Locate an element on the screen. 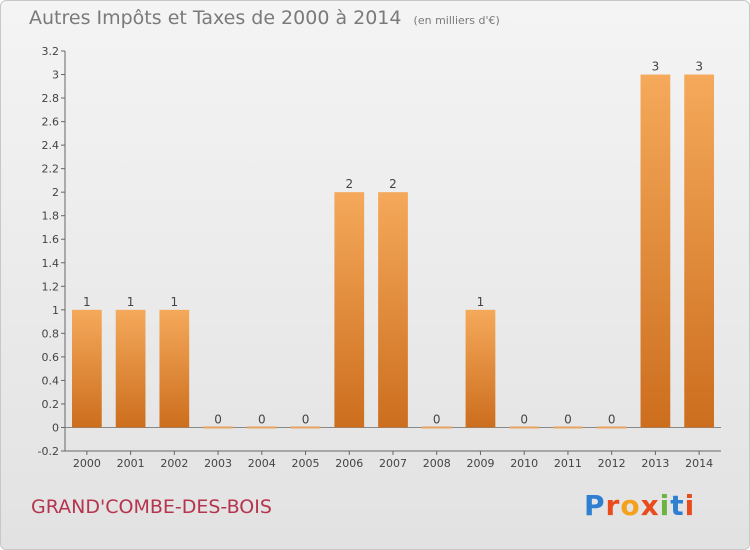 The width and height of the screenshot is (750, 550). y-tick-label: 2.6 is located at coordinates (51, 122).